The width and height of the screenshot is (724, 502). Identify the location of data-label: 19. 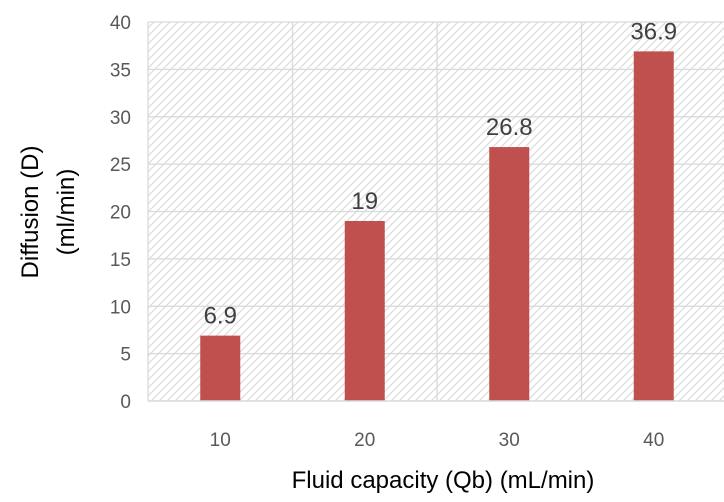
(364, 201).